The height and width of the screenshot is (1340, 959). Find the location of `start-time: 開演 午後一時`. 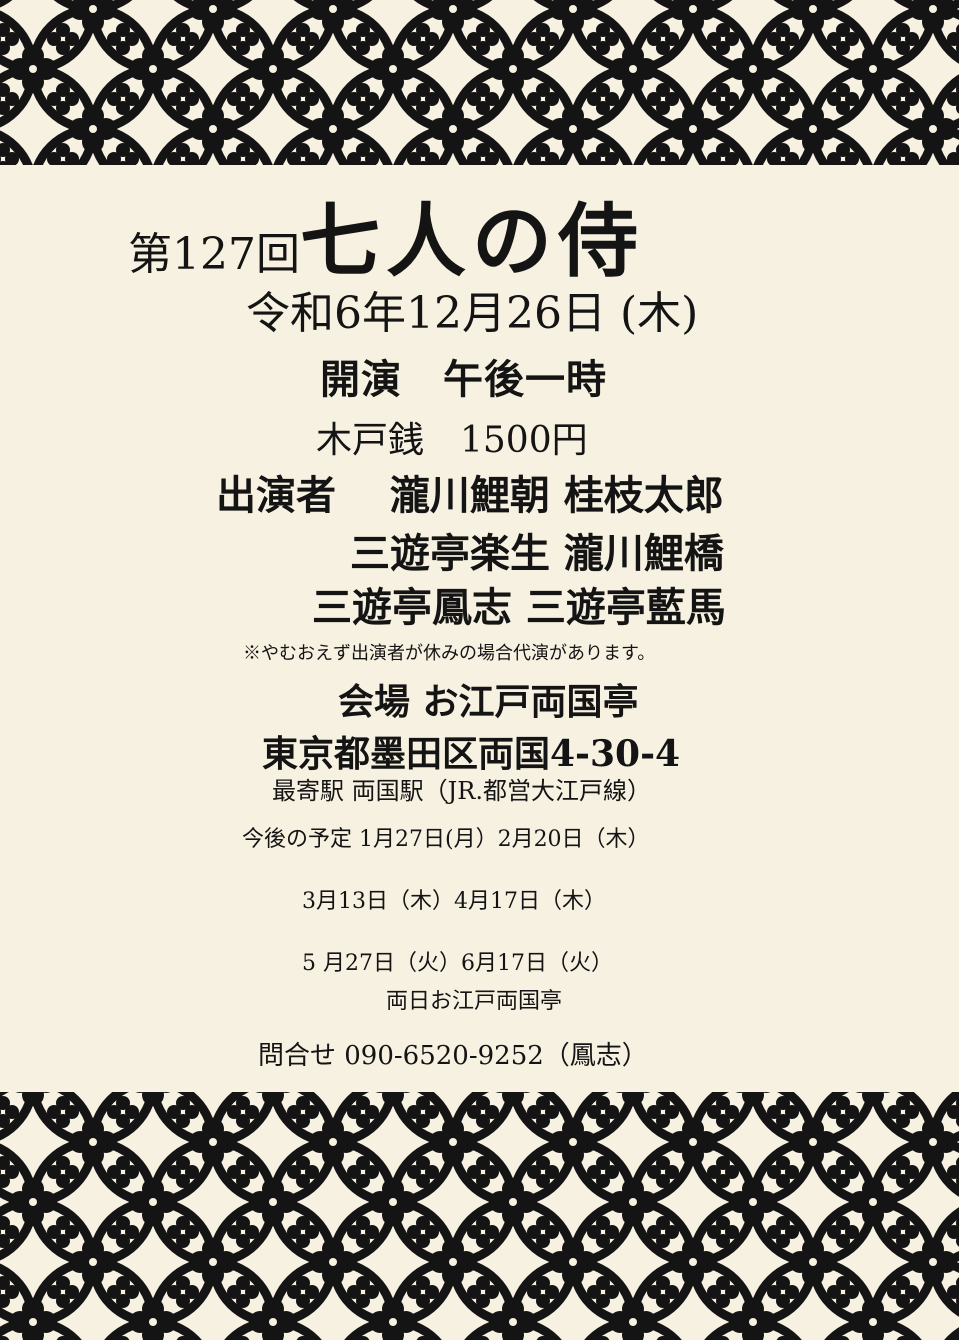

start-time: 開演 午後一時 is located at coordinates (463, 379).